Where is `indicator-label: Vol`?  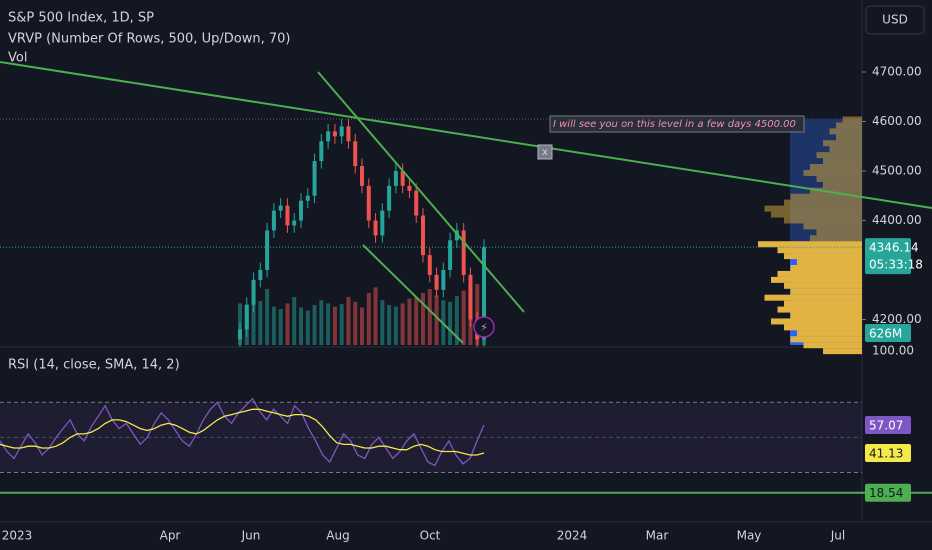
indicator-label: Vol is located at coordinates (17, 58).